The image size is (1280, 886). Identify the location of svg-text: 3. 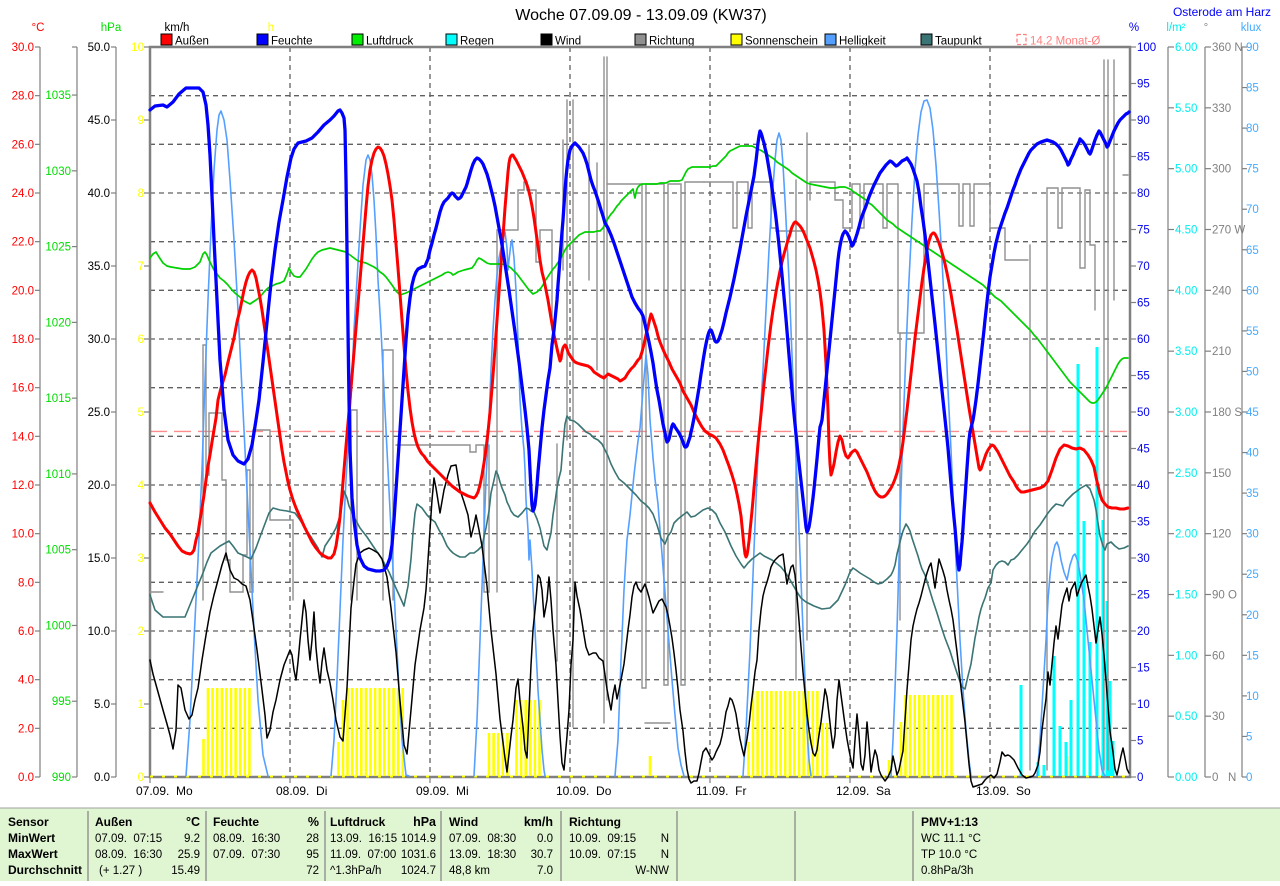
(141, 559).